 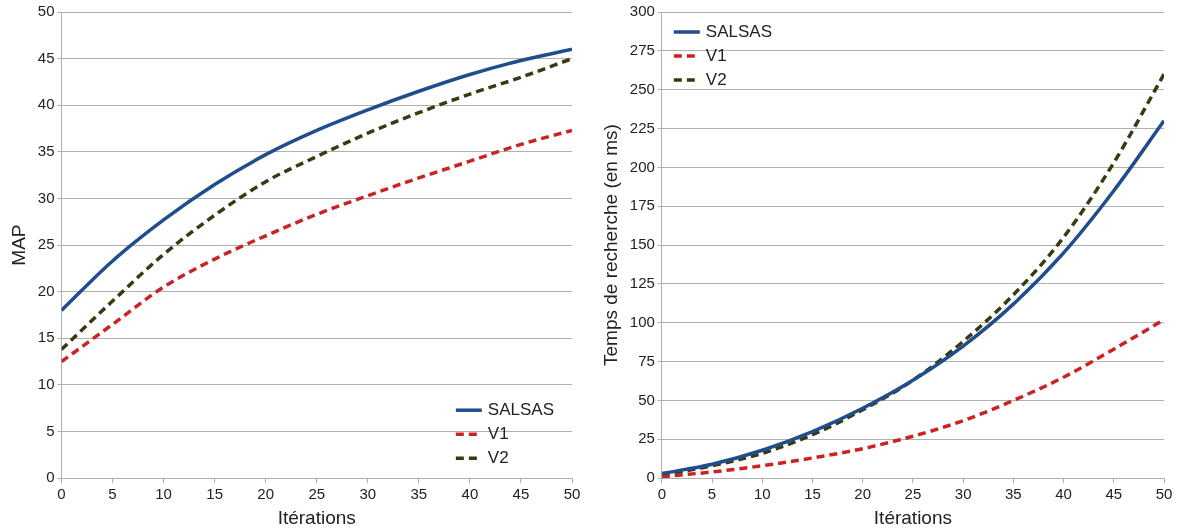 What do you see at coordinates (46, 384) in the screenshot?
I see `y-tick-label: 10` at bounding box center [46, 384].